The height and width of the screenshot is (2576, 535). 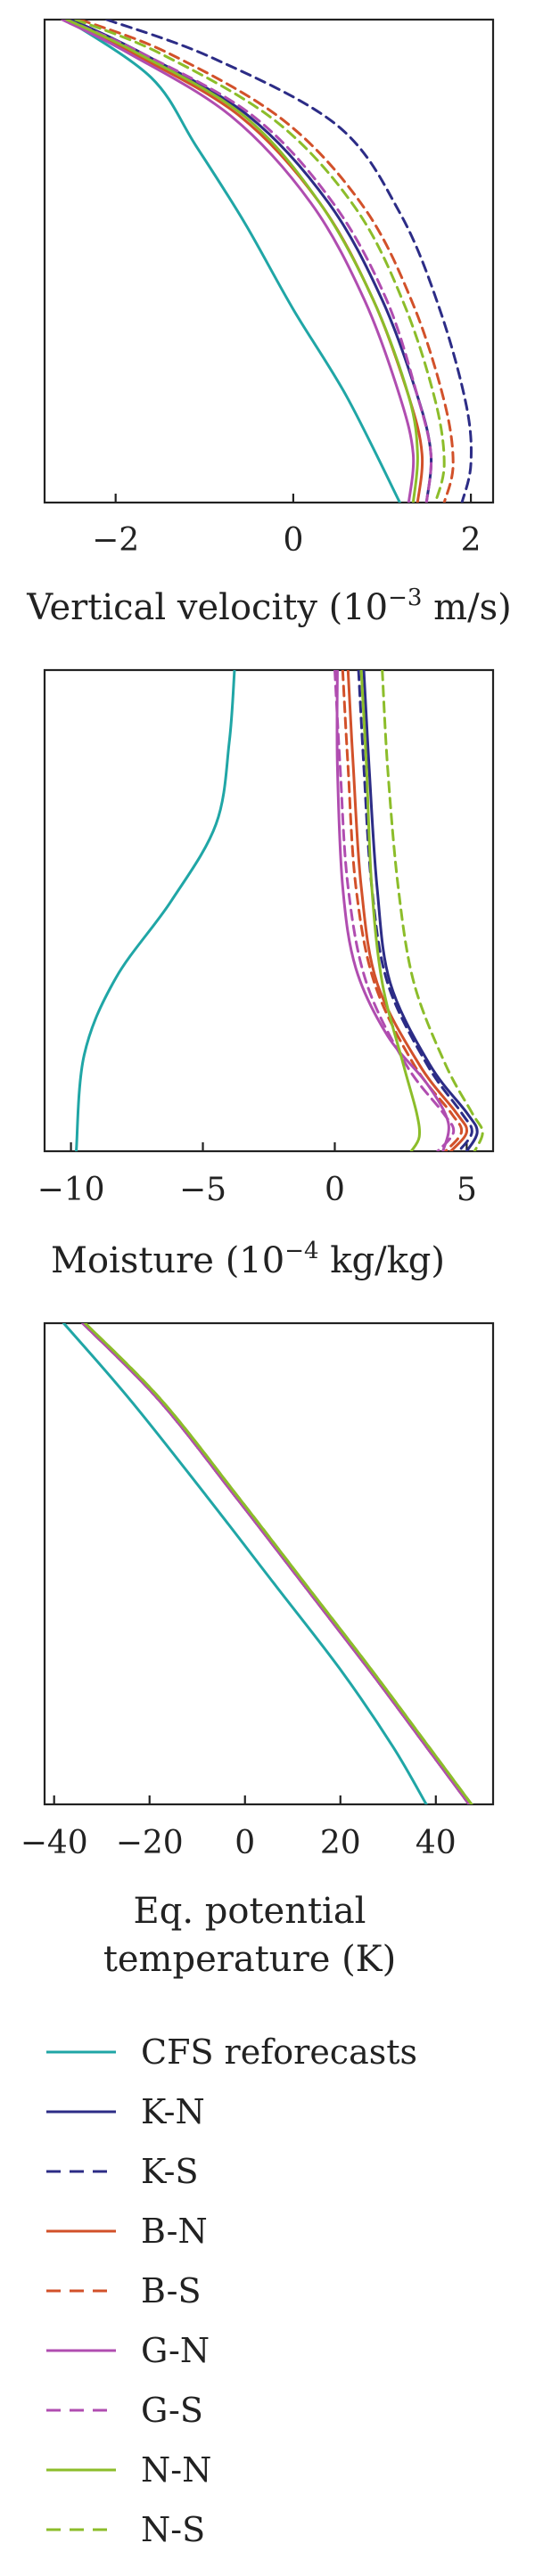 I want to click on moisture-curves, so click(x=279, y=910).